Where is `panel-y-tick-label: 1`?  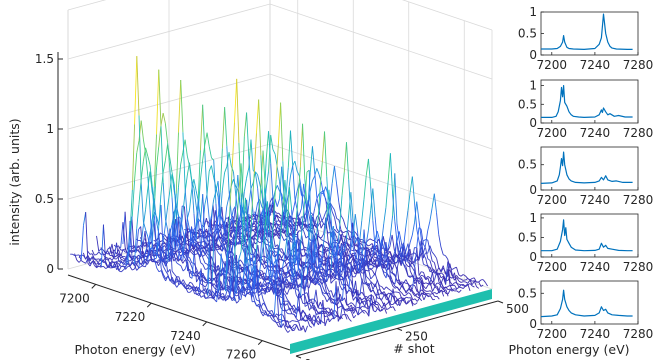
panel-y-tick-label: 1 is located at coordinates (533, 86).